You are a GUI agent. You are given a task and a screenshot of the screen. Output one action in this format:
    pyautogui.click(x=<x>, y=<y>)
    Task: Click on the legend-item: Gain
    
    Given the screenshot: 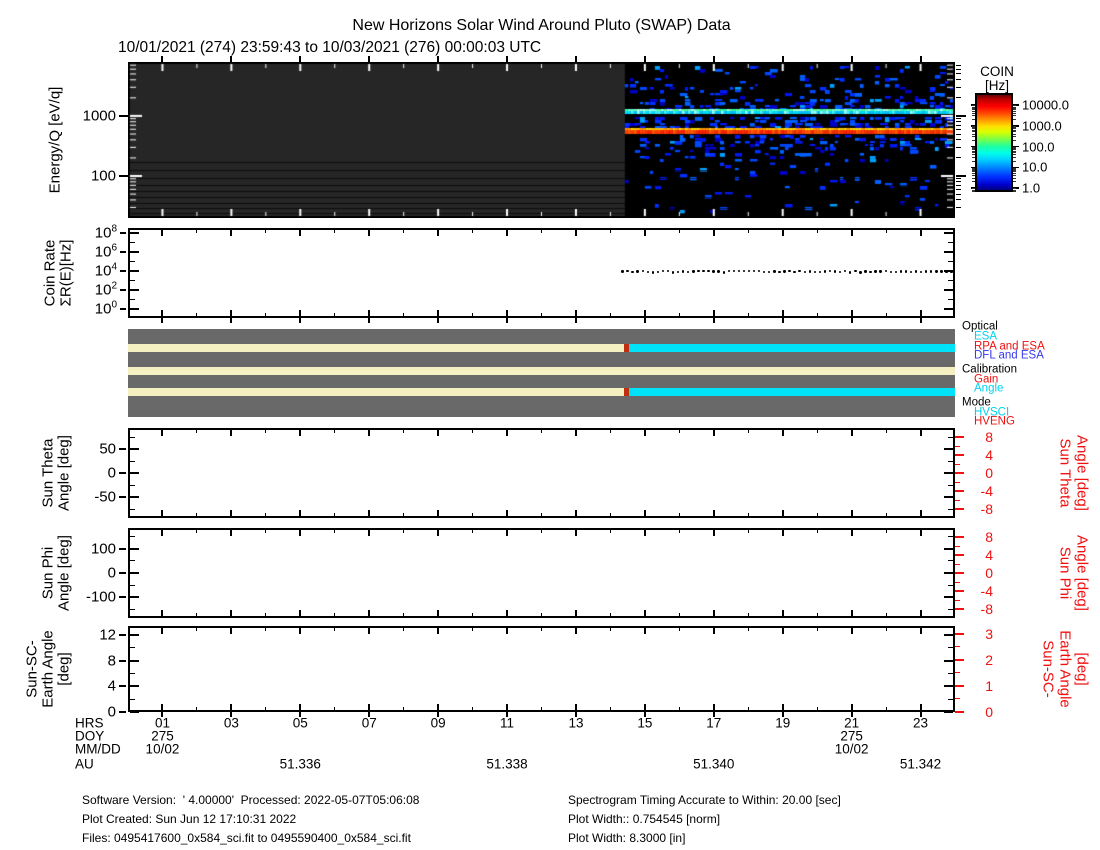 What is the action you would take?
    pyautogui.click(x=986, y=378)
    